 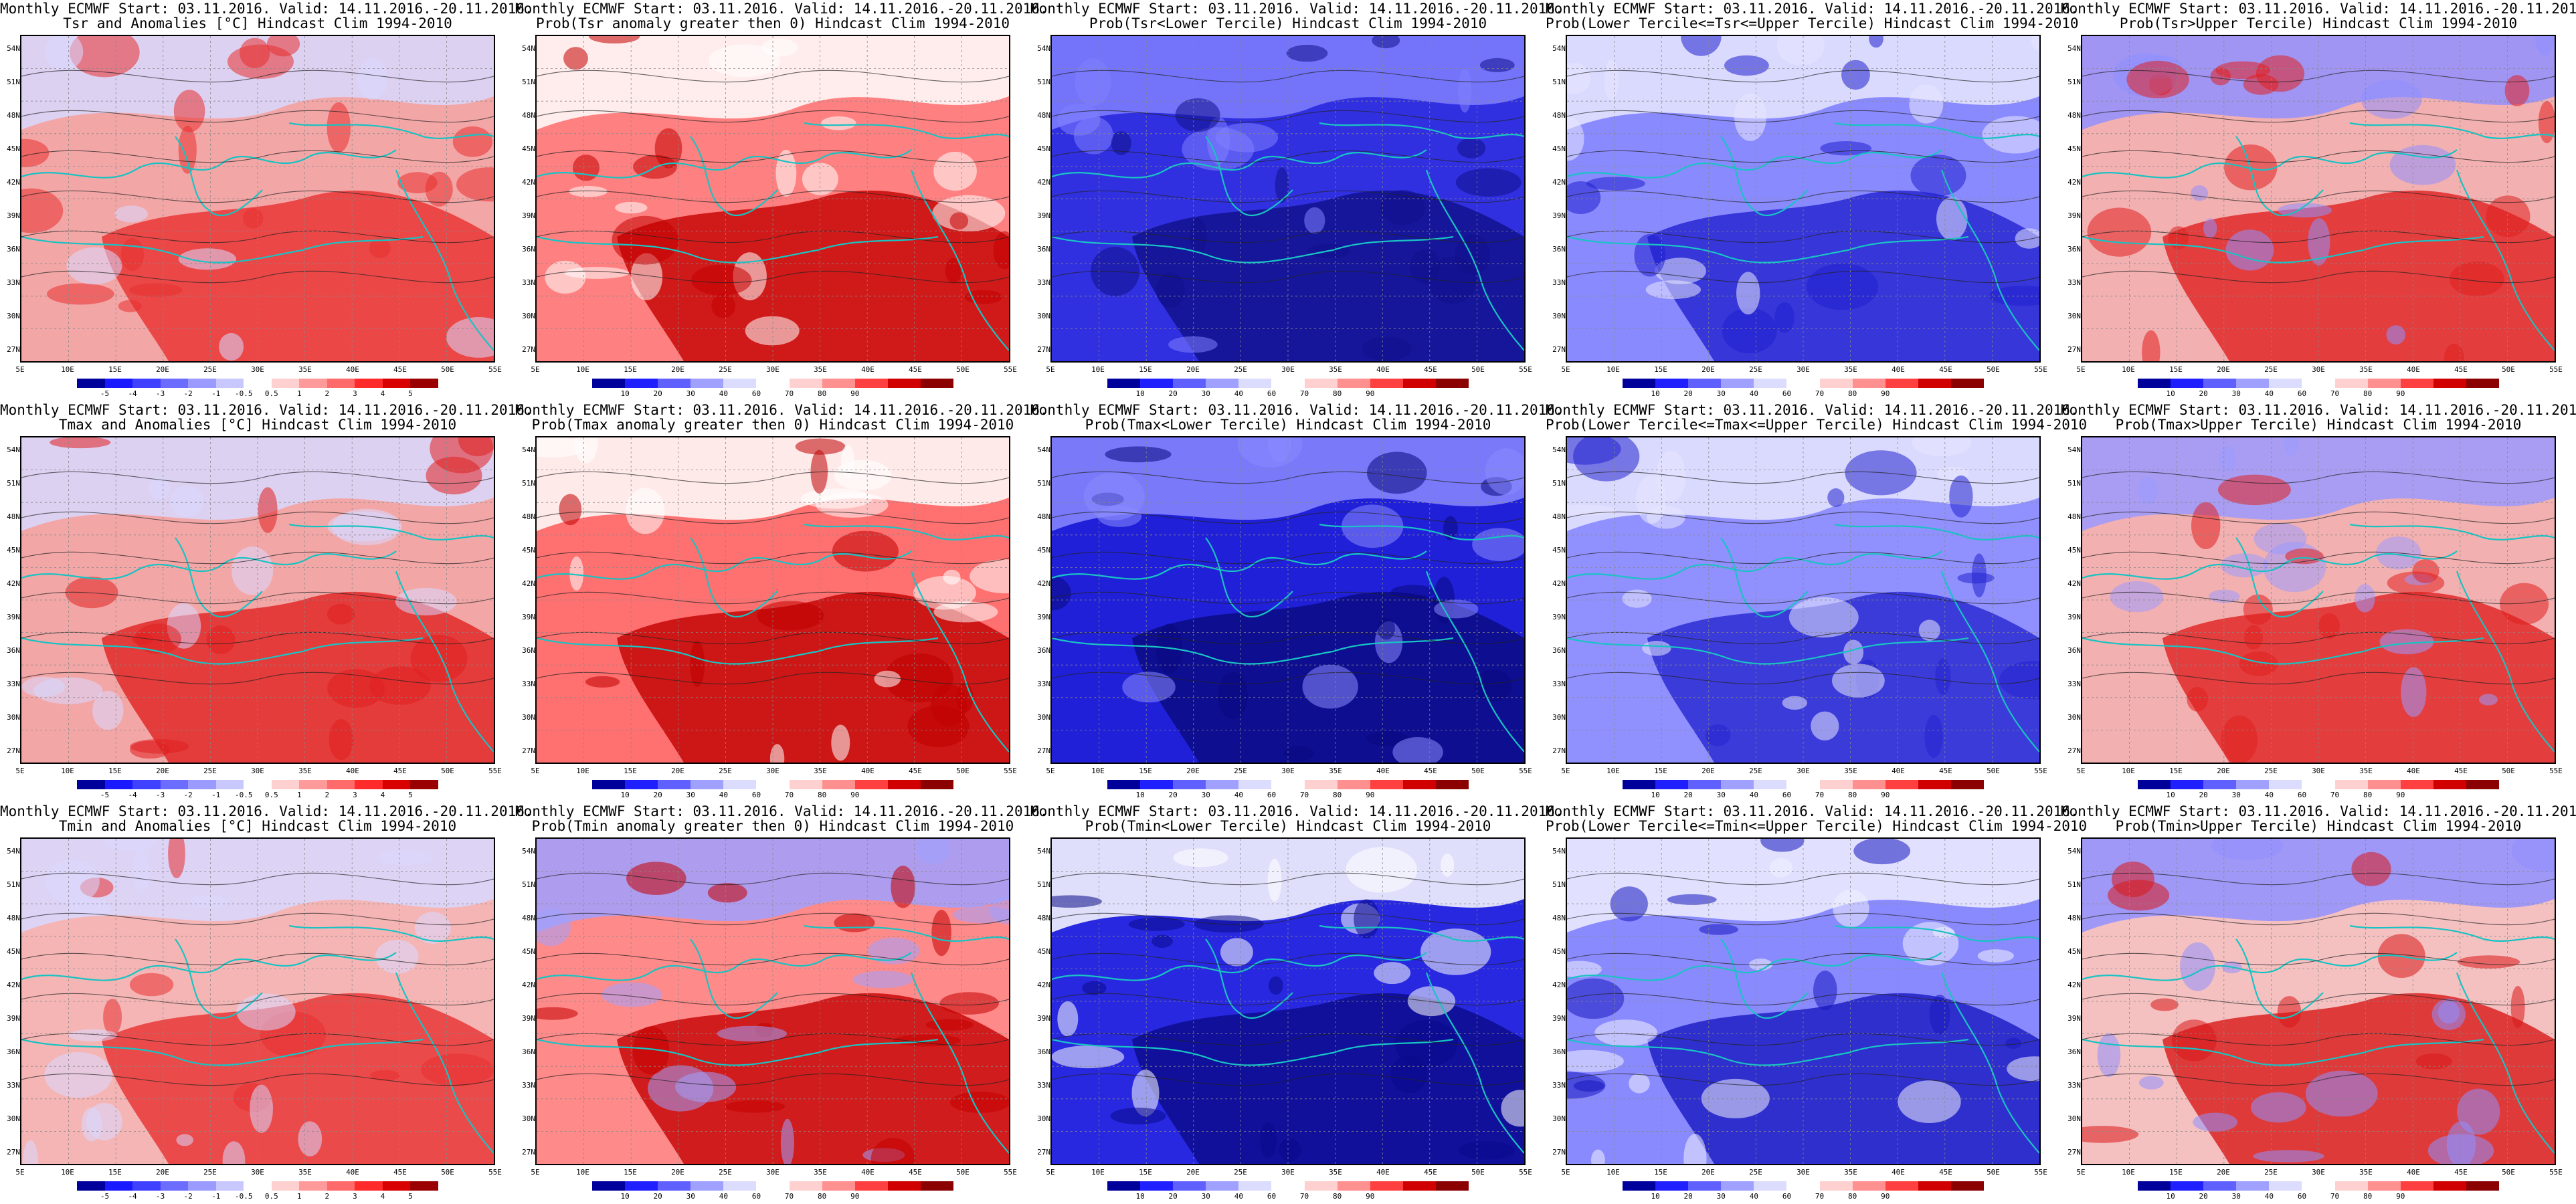 What do you see at coordinates (188, 1196) in the screenshot?
I see `colorbar-label: -2` at bounding box center [188, 1196].